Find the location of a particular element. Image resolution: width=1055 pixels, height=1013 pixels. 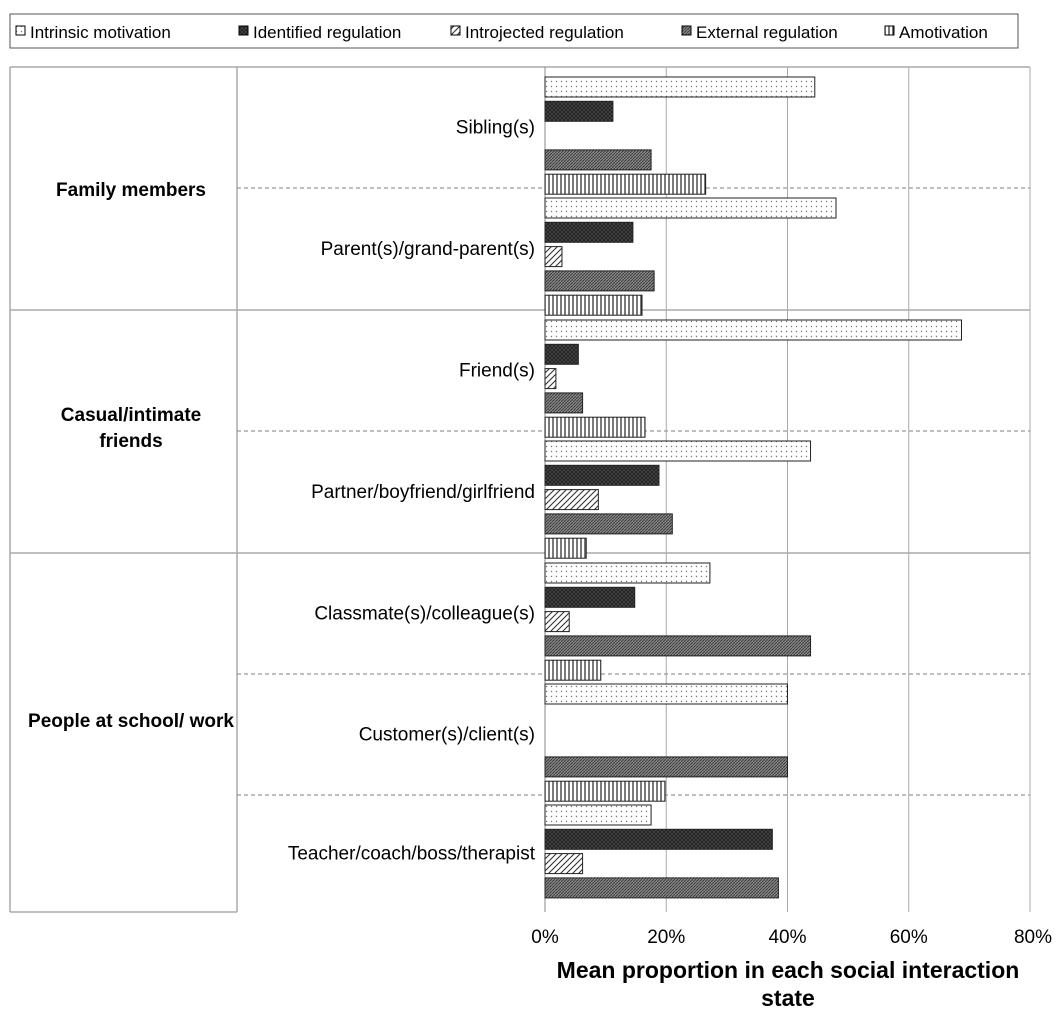

legend-swatch-amotivation is located at coordinates (889, 30).